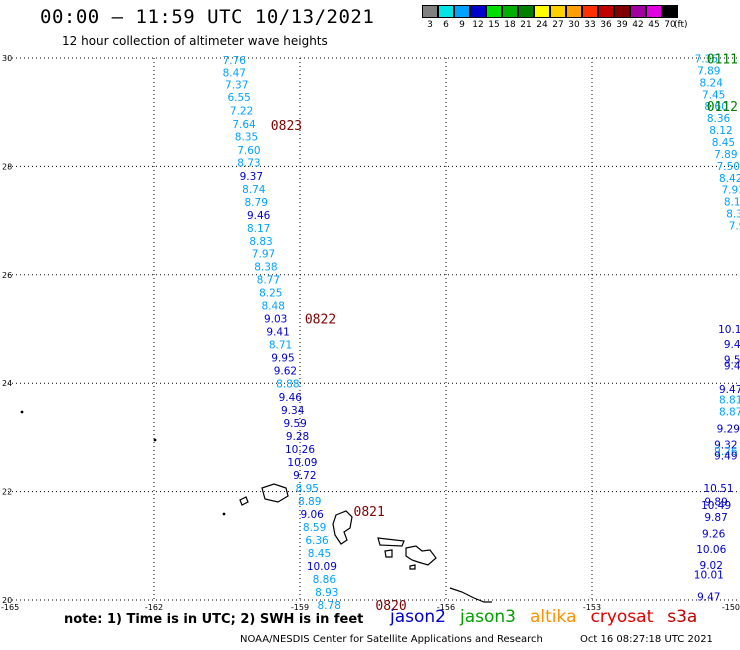 Image resolution: width=740 pixels, height=650 pixels. Describe the element at coordinates (719, 489) in the screenshot. I see `wave-height-value: 10.51` at that location.